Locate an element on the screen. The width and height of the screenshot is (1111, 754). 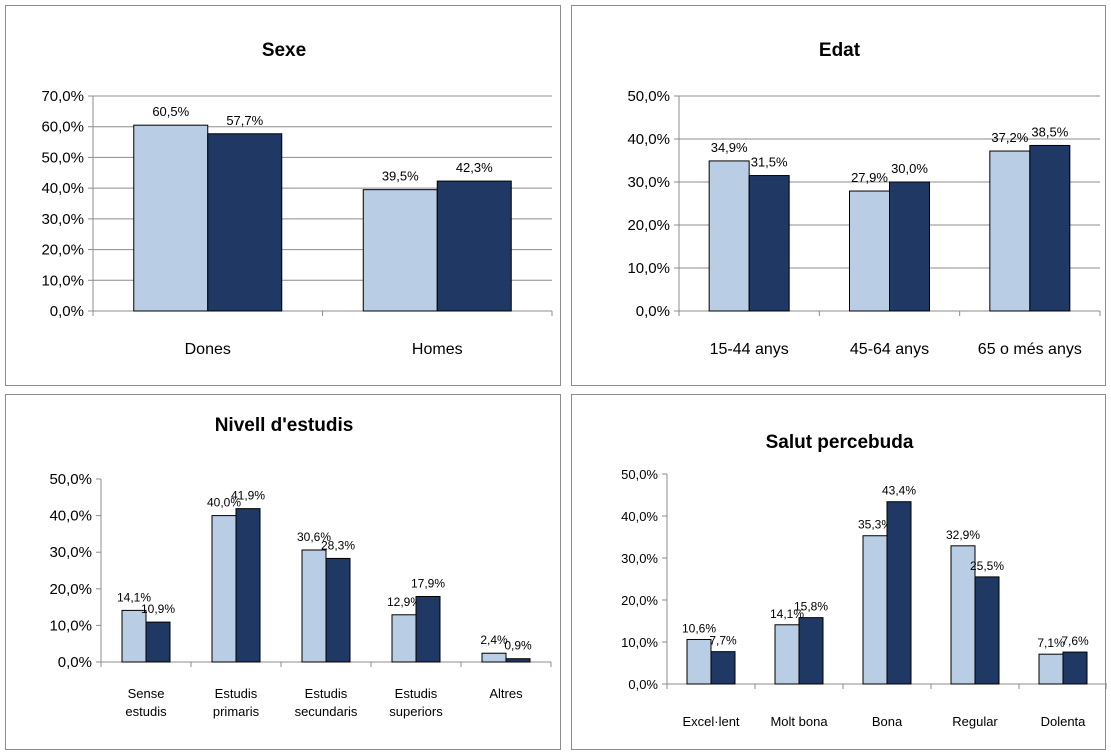
data-label: 57,7% is located at coordinates (244, 120).